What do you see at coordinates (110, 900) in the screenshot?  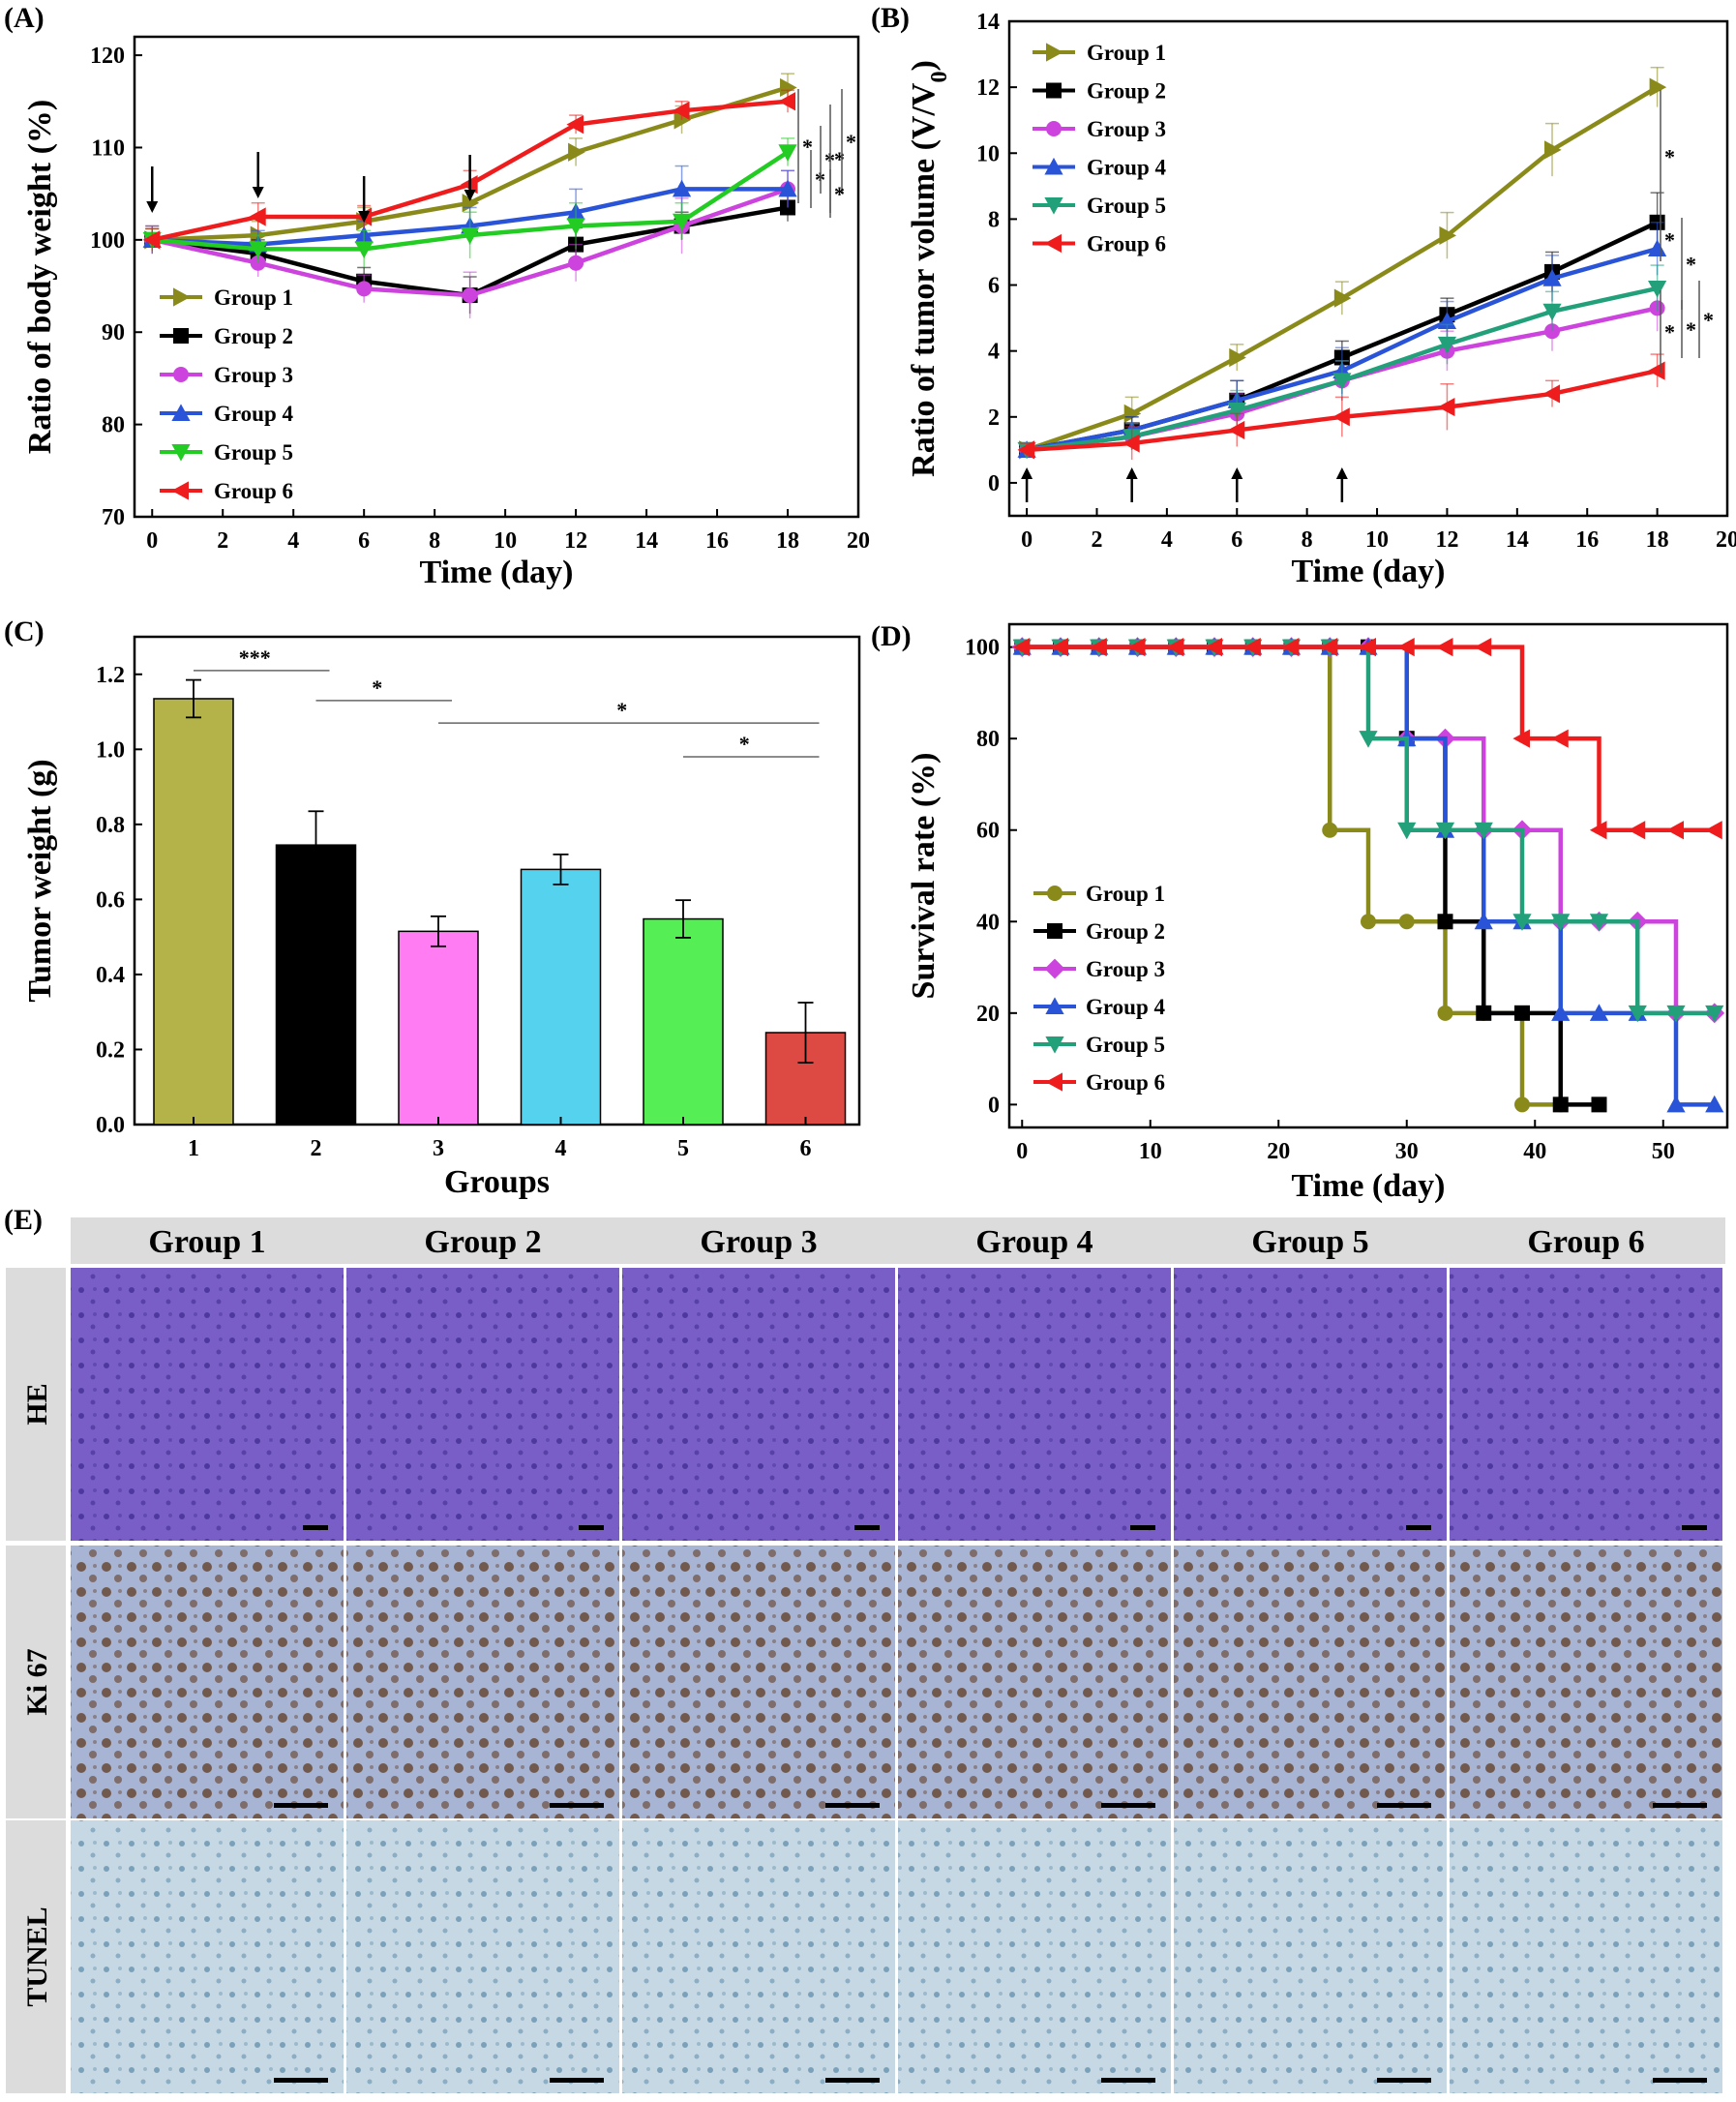 I see `y-tick-label: 0.6` at bounding box center [110, 900].